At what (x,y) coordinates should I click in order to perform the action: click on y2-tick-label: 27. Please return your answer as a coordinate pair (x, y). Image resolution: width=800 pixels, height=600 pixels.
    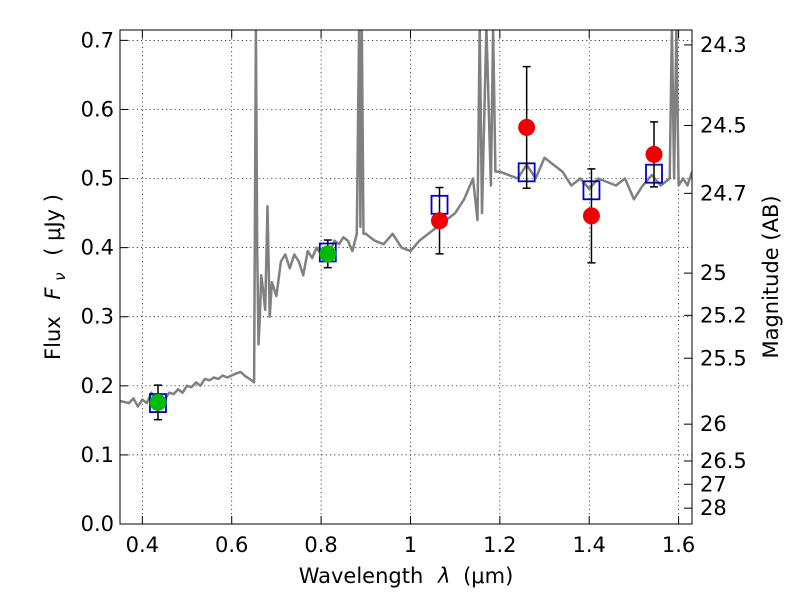
    Looking at the image, I should click on (713, 484).